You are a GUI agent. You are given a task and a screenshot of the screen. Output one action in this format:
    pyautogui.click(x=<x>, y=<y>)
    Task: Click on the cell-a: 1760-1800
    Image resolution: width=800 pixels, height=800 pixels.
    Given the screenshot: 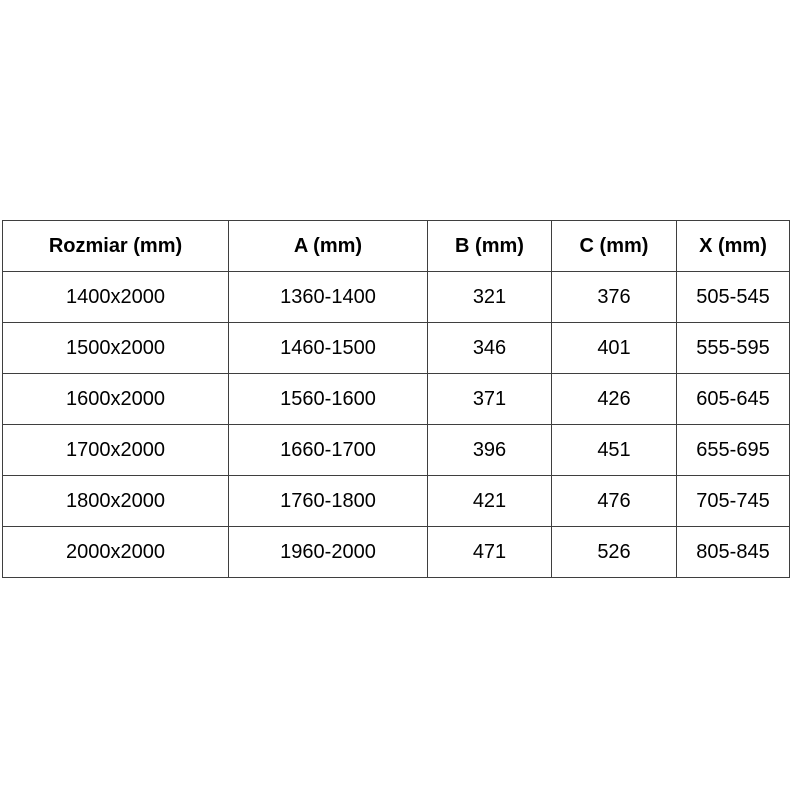 What is the action you would take?
    pyautogui.click(x=328, y=501)
    